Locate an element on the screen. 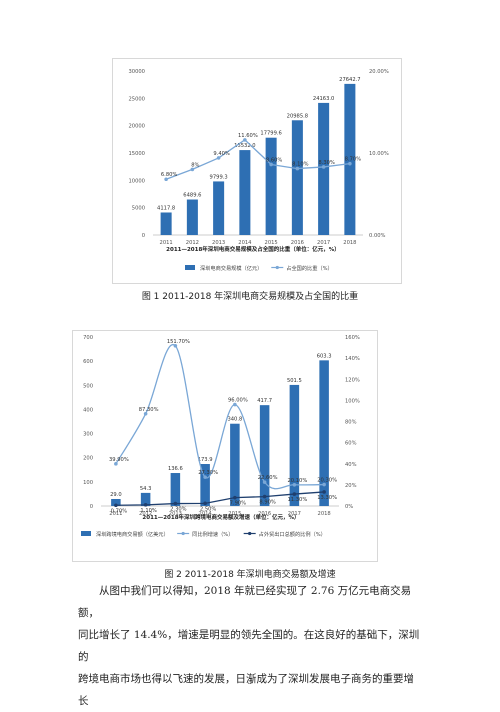 The image size is (500, 712). line-data-label: 20.10% is located at coordinates (297, 481).